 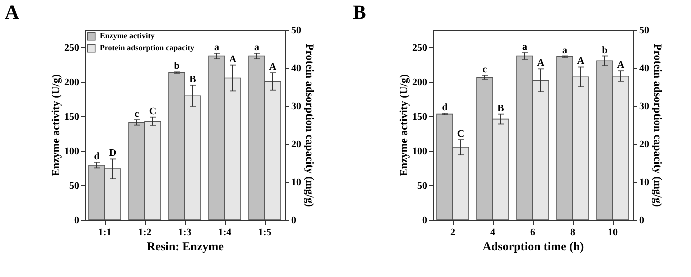 What do you see at coordinates (12, 13) in the screenshot?
I see `chart-title: A` at bounding box center [12, 13].